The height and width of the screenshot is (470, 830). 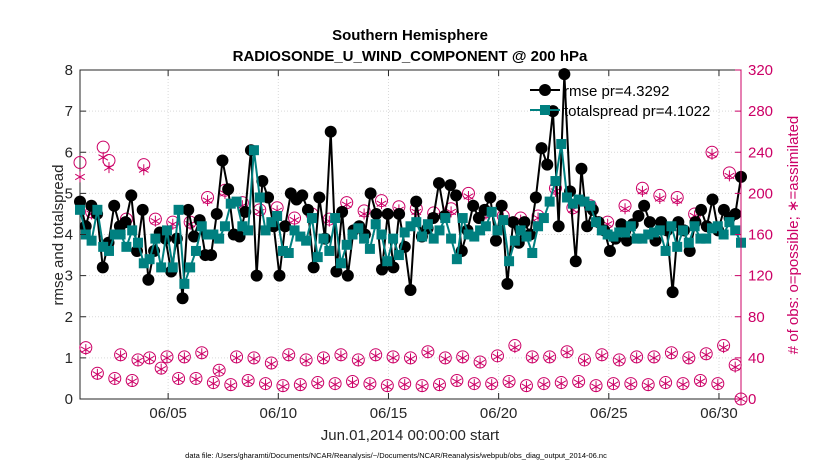 I want to click on legend-rmse-marker, so click(x=545, y=90).